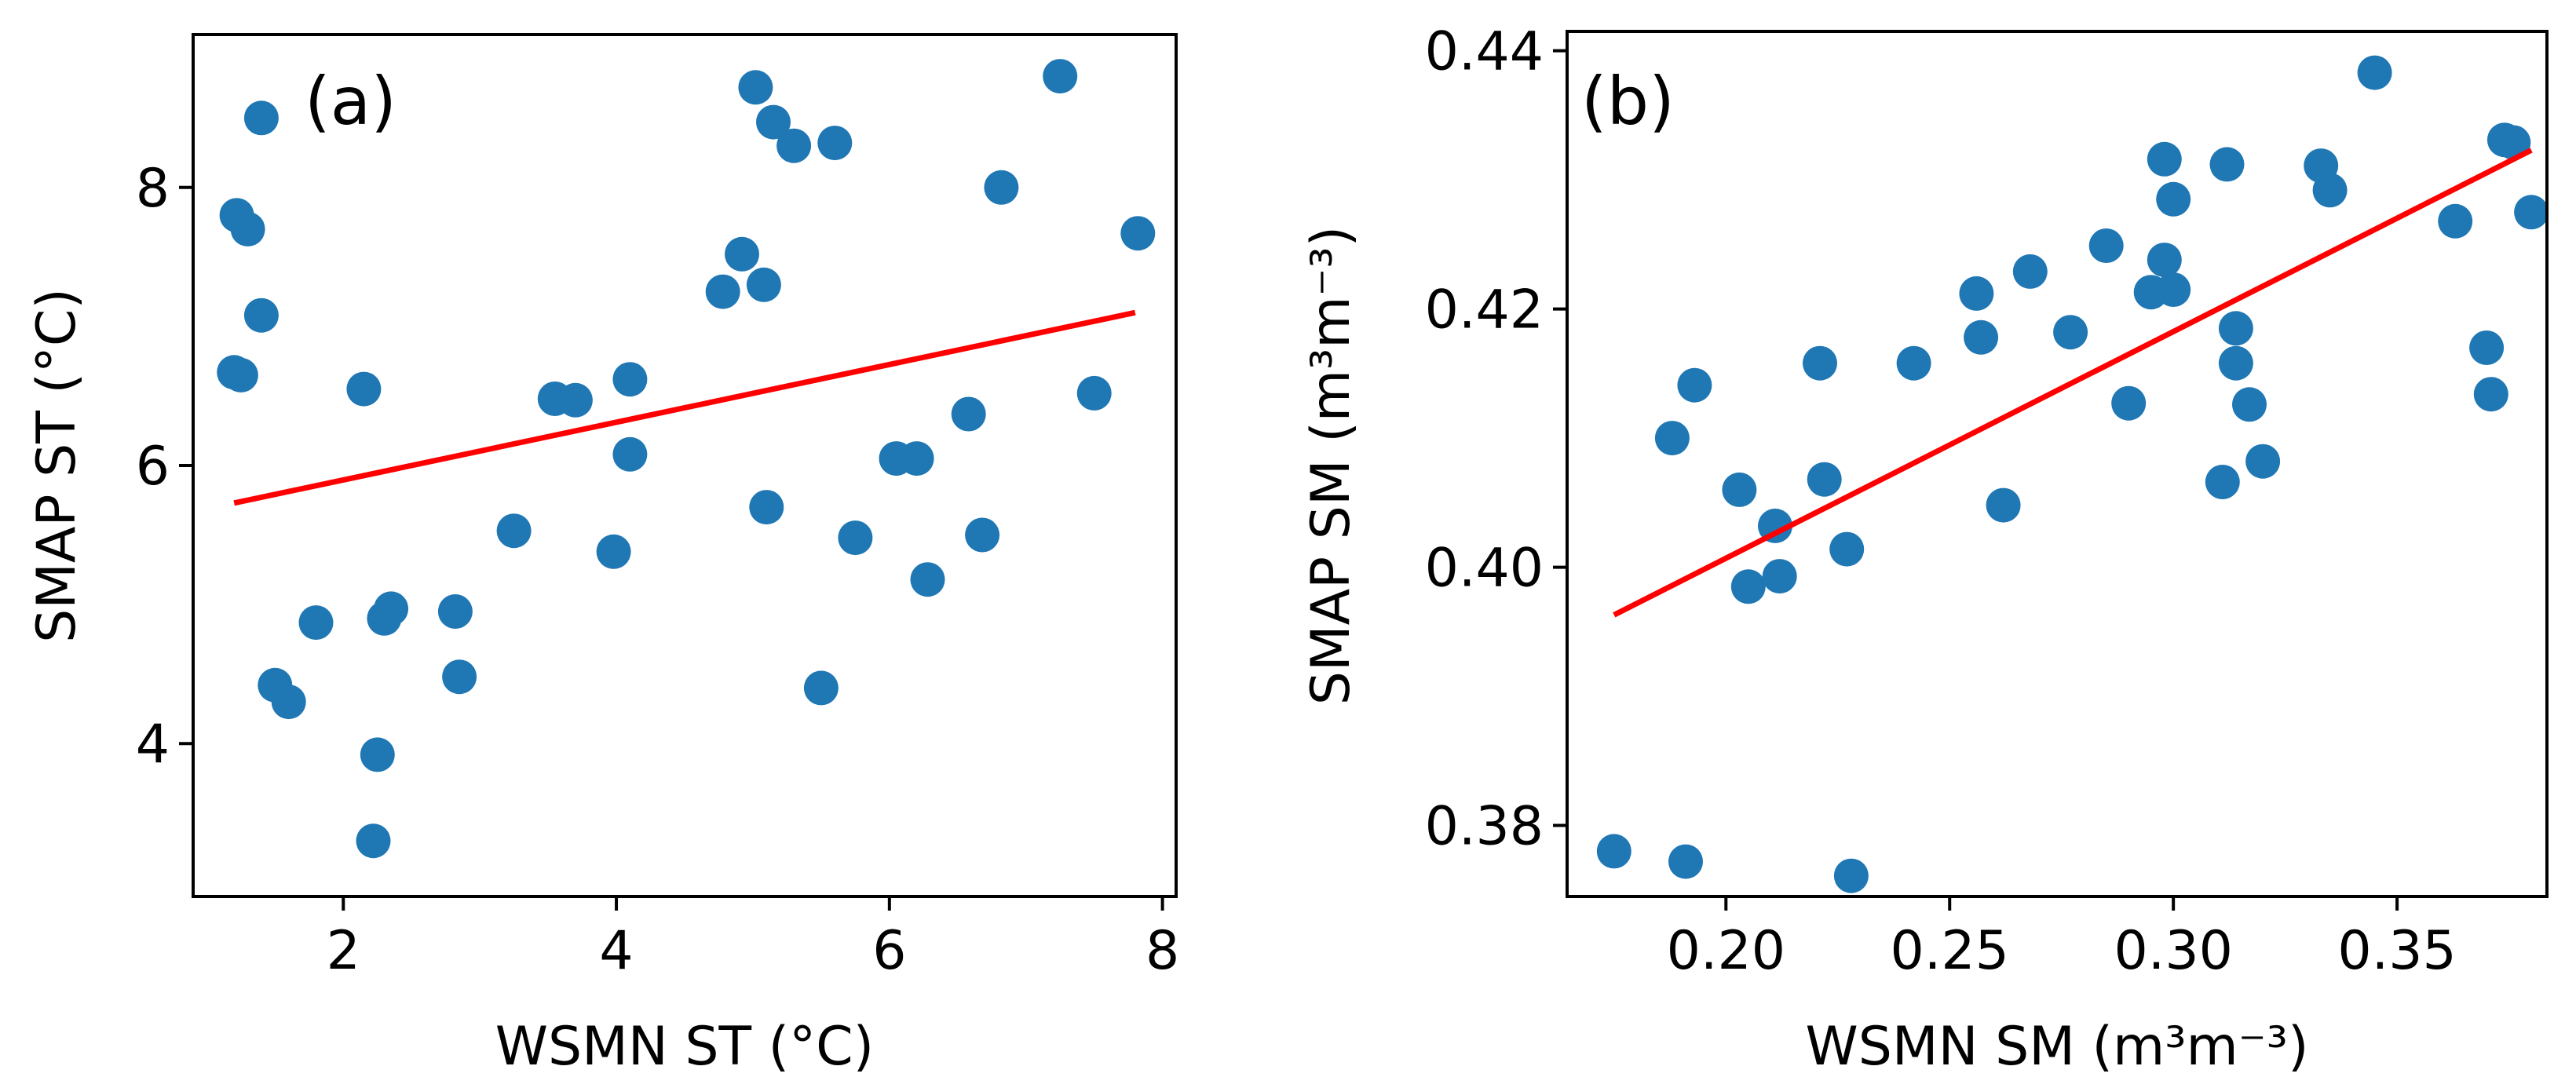 Image resolution: width=2576 pixels, height=1088 pixels. What do you see at coordinates (153, 745) in the screenshot?
I see `y-tick-label-a-0: 4` at bounding box center [153, 745].